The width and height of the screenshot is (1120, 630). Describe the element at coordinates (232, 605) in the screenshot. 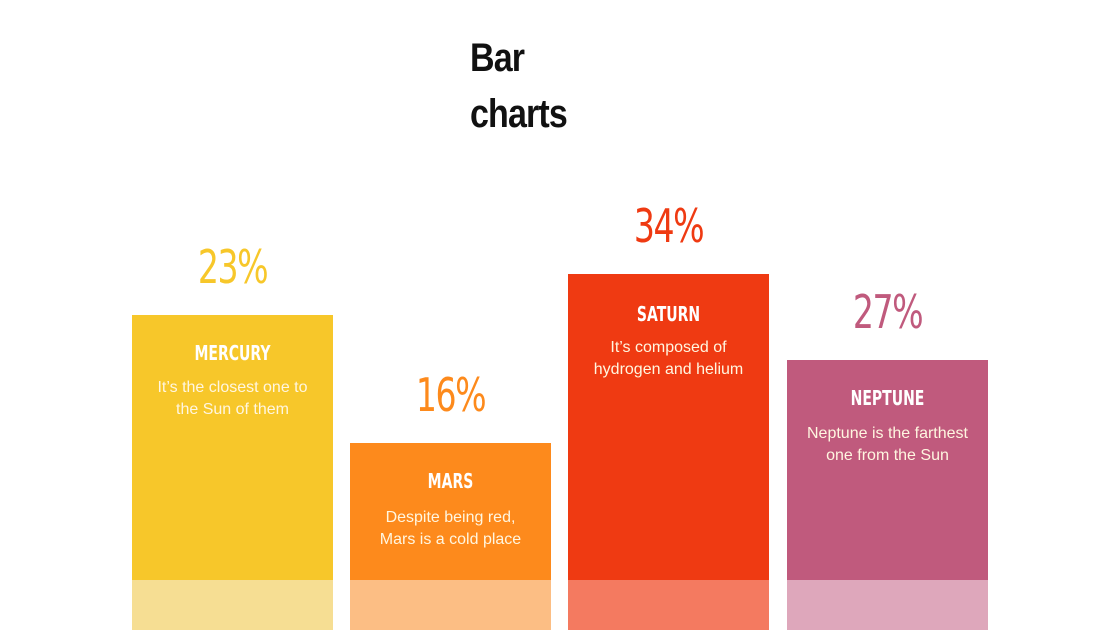

I see `bar-base-mercury` at that location.